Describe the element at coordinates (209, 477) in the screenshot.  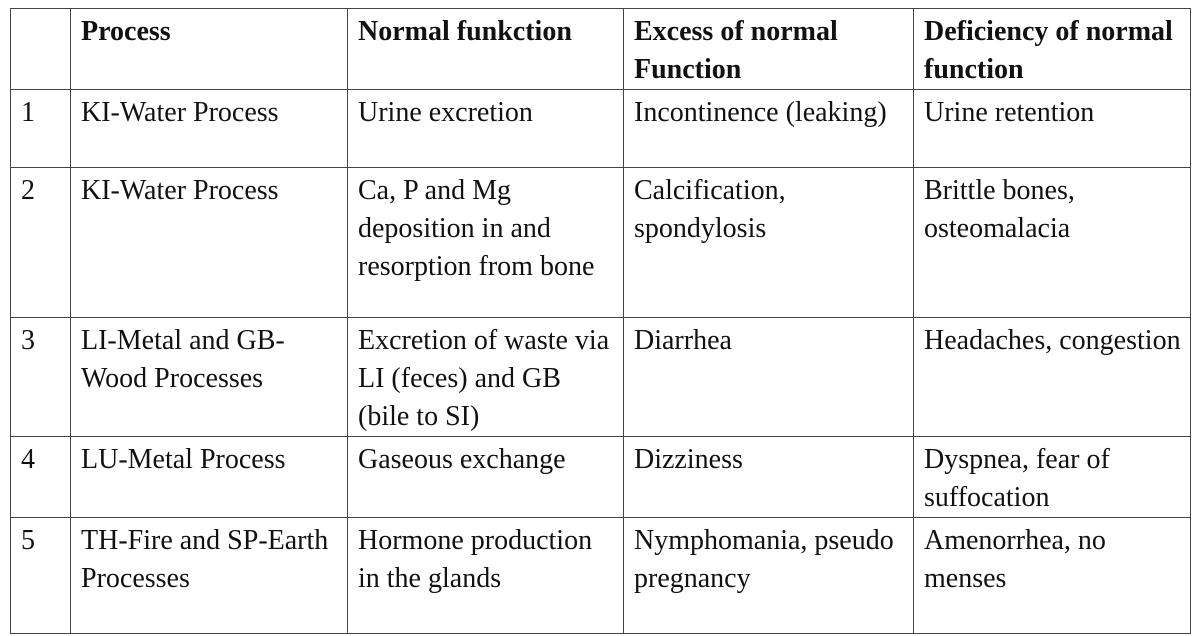
I see `table-cell: LU-Metal Process` at that location.